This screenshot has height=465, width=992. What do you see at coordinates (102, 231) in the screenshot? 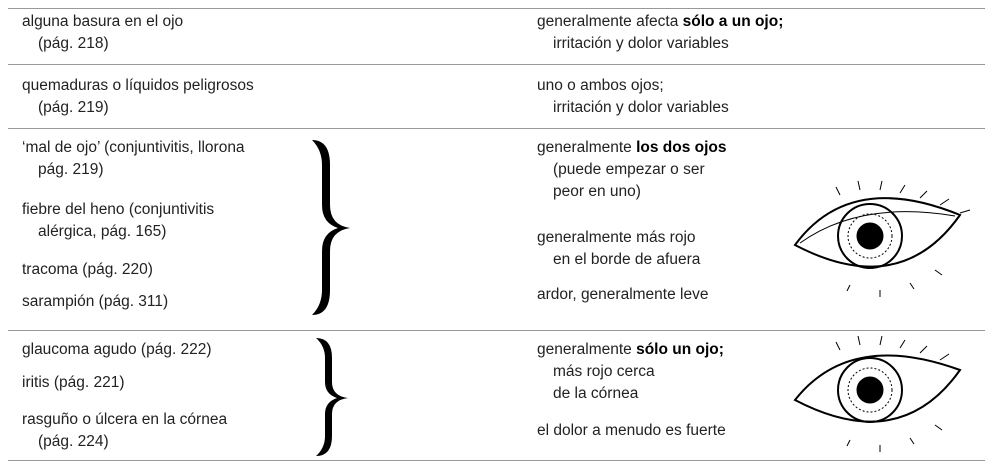
I see `left-line: alérgica, pág. 165)` at bounding box center [102, 231].